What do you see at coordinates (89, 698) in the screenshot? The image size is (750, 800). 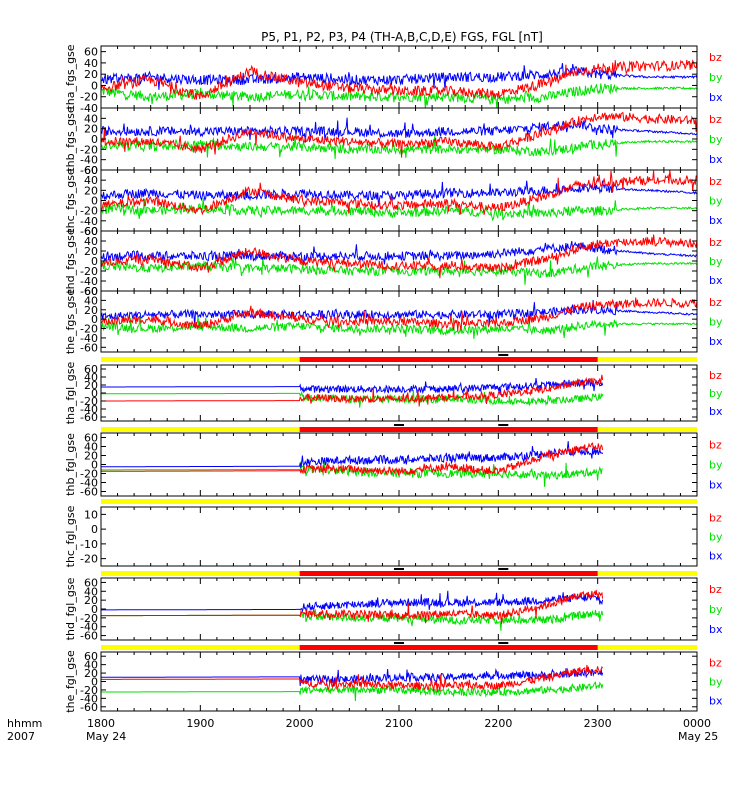 I see `y-tick-label: -40` at bounding box center [89, 698].